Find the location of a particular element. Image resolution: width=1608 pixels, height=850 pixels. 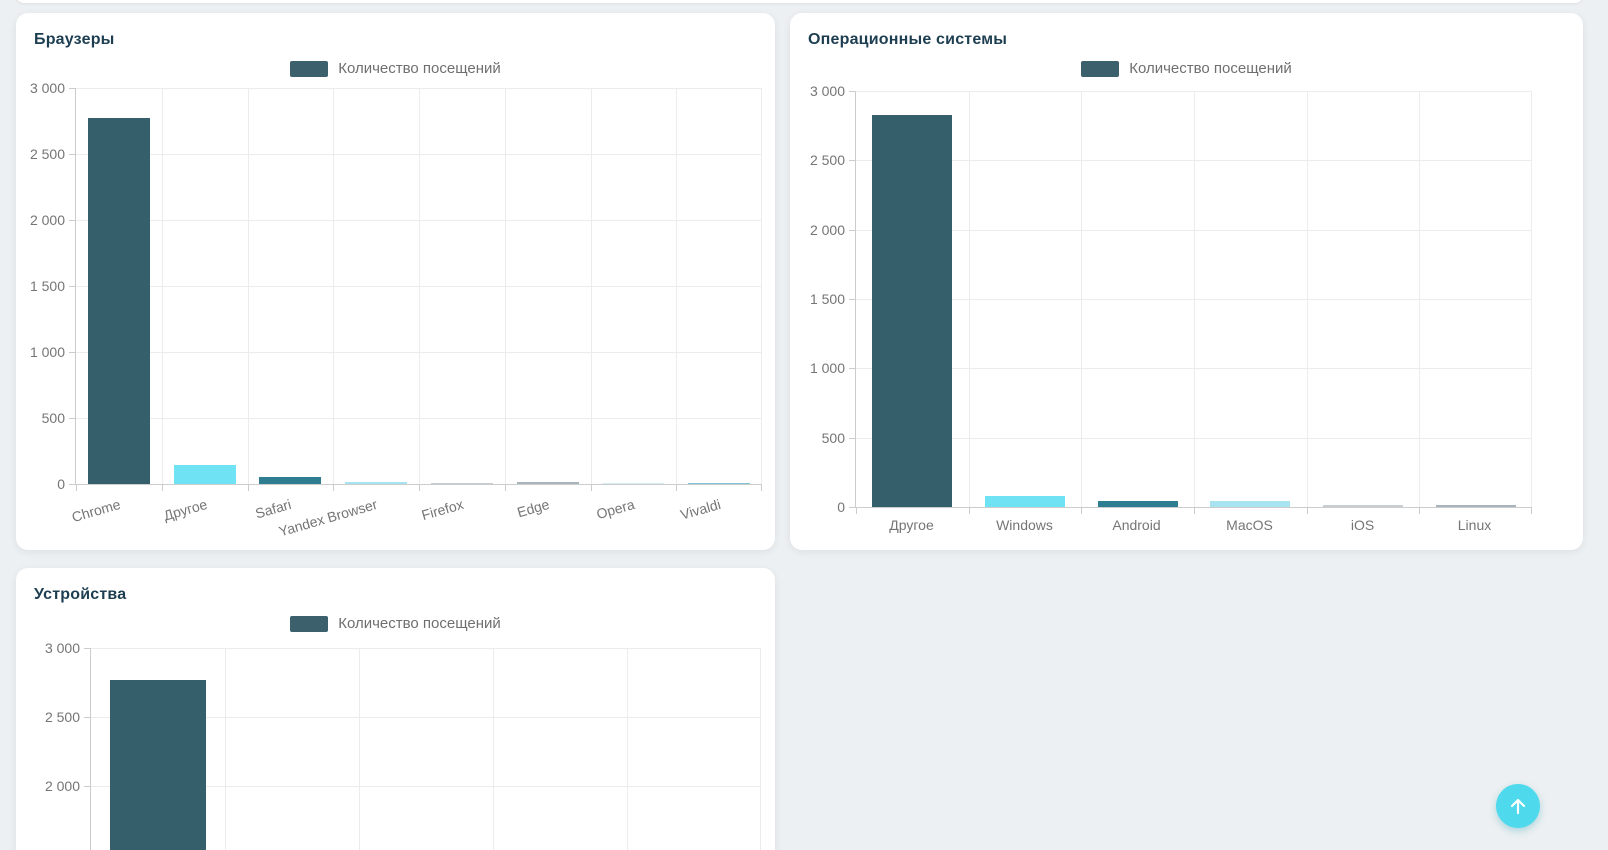

bar-iOS is located at coordinates (1363, 506).